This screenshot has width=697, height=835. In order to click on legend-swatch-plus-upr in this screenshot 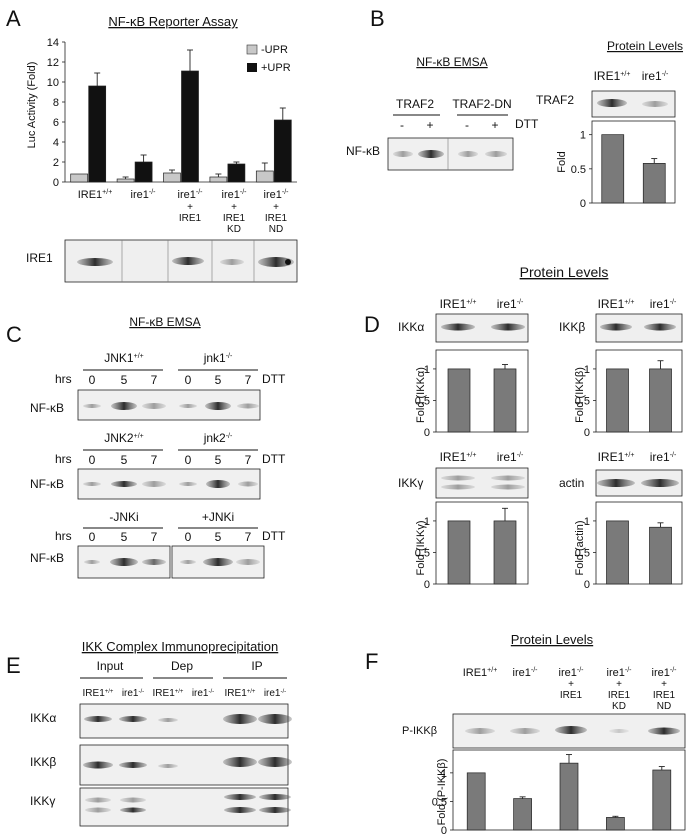, I will do `click(252, 67)`.